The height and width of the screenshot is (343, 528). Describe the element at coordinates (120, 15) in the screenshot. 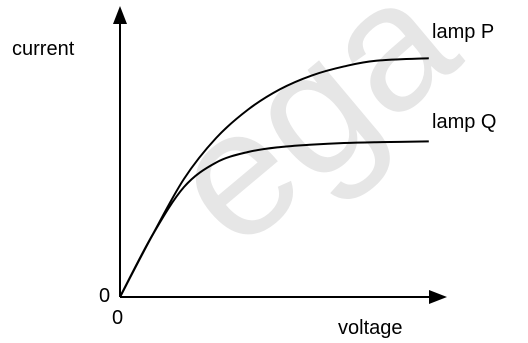

I see `y-axis-arrow` at that location.